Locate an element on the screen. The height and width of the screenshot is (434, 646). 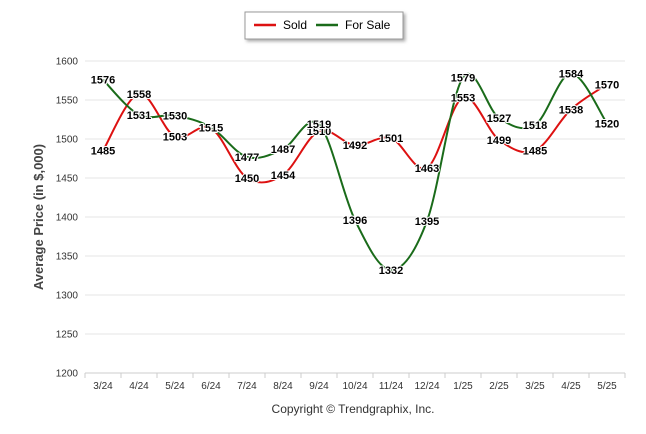
y-tick-label: 1300 is located at coordinates (67, 296).